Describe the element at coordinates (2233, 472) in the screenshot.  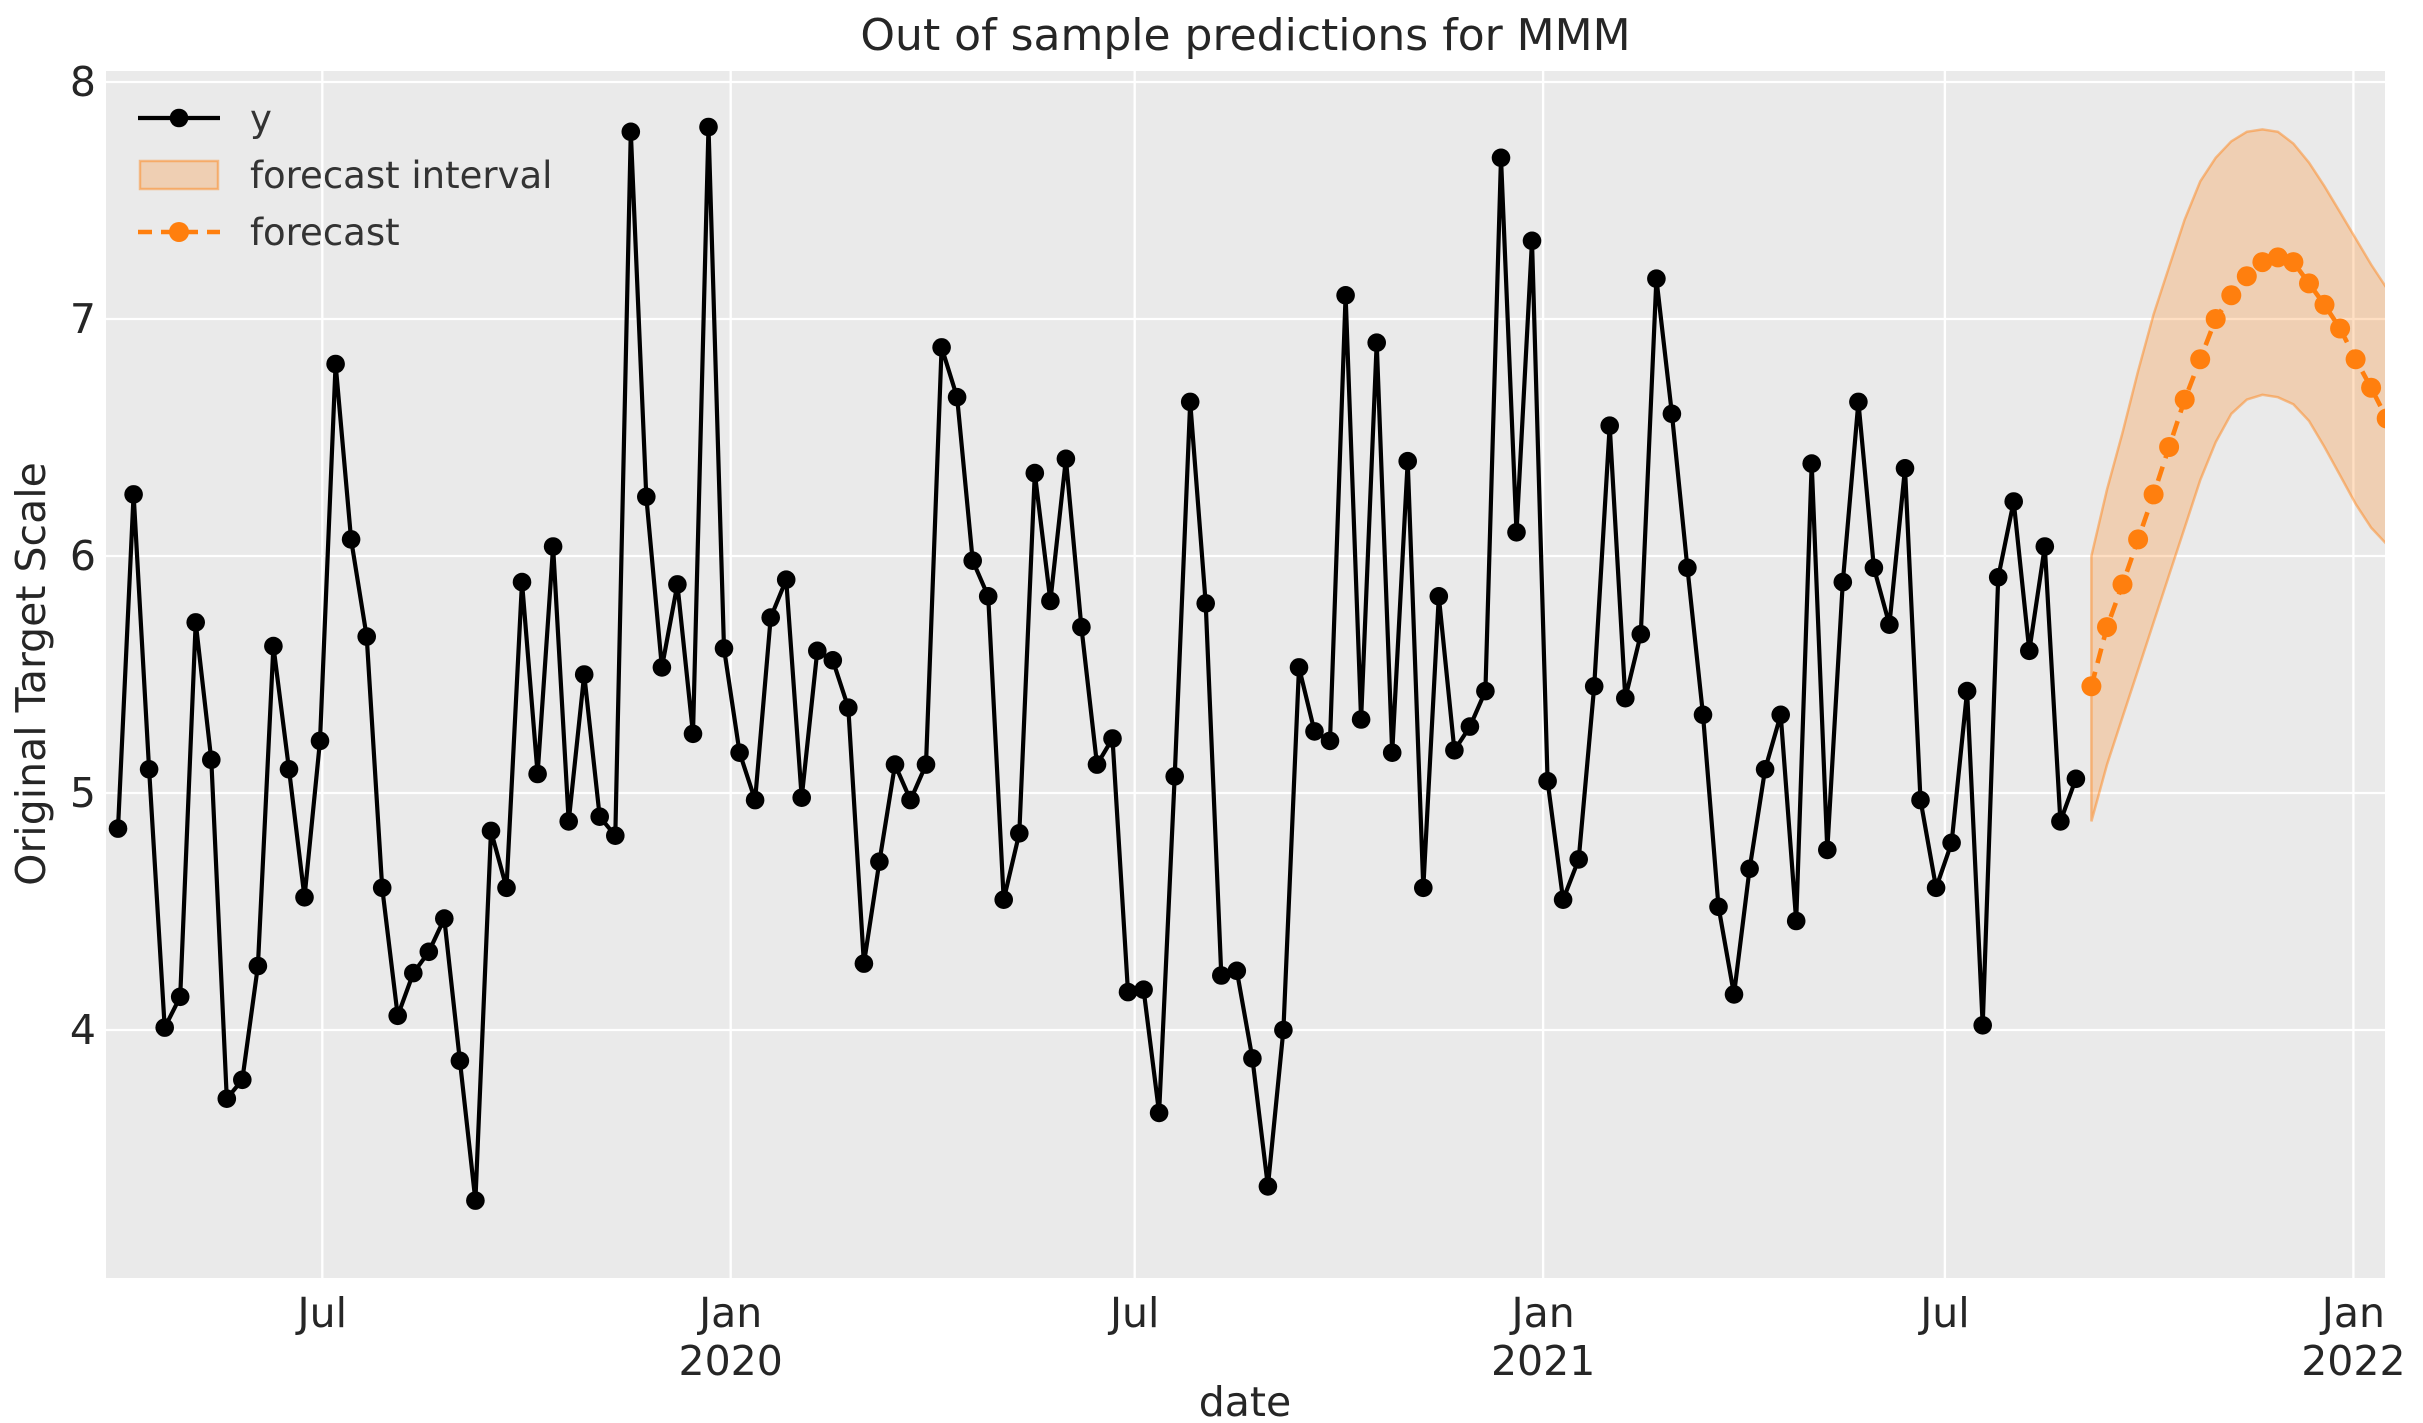
I see `forecast-series` at that location.